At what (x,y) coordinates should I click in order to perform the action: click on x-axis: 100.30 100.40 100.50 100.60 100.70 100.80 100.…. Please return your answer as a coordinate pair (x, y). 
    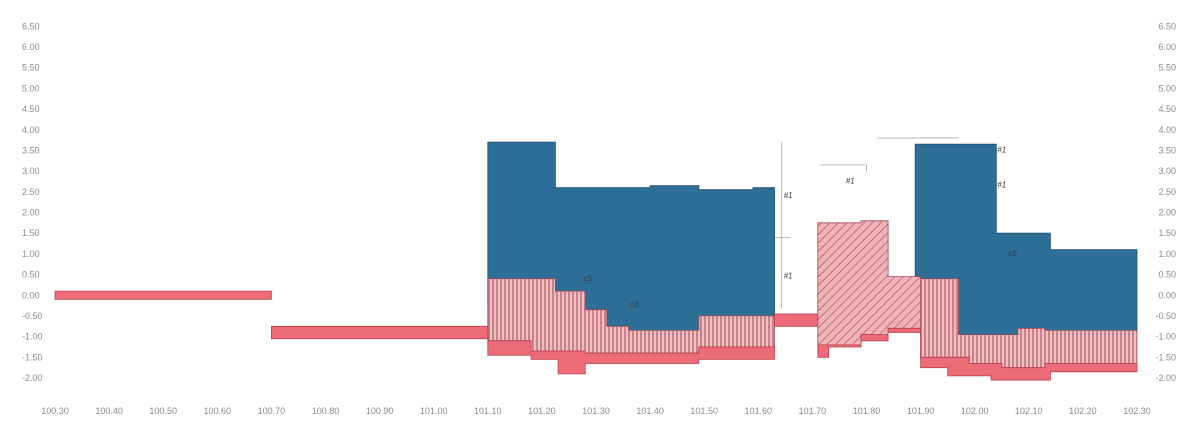
    Looking at the image, I should click on (596, 411).